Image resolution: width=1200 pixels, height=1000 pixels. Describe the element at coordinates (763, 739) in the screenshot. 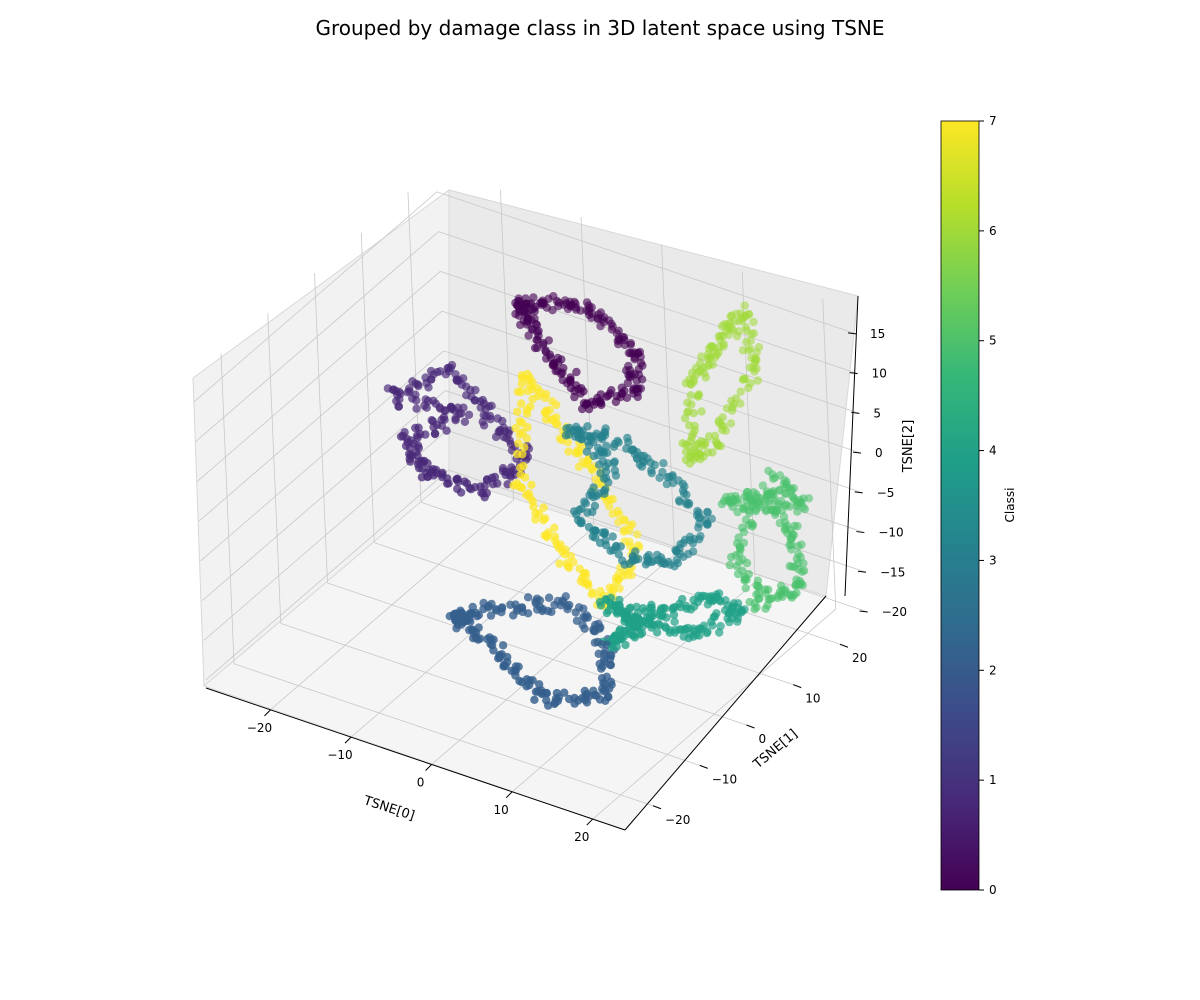

I see `y-tick-label: 0` at that location.